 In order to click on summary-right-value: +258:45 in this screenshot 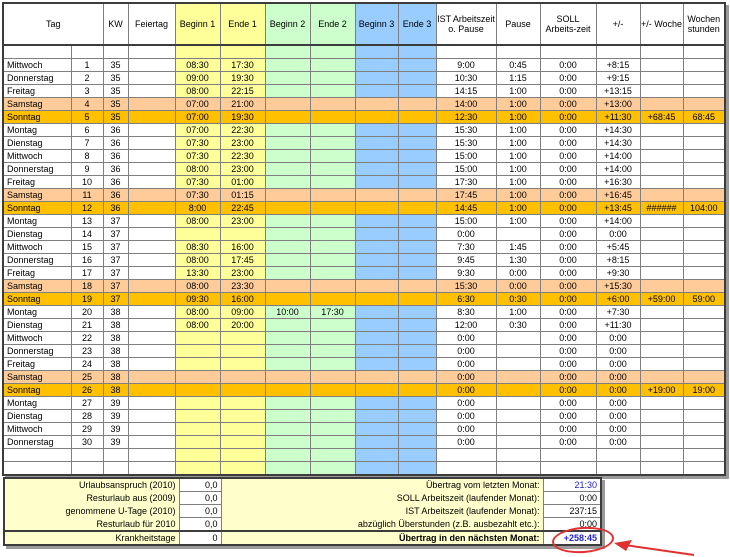, I will do `click(572, 538)`.